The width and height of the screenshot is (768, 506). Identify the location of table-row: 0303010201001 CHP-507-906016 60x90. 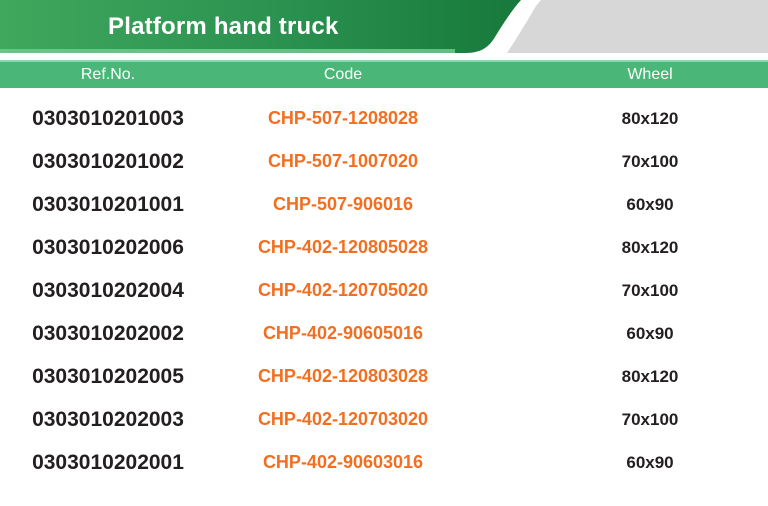
(384, 204).